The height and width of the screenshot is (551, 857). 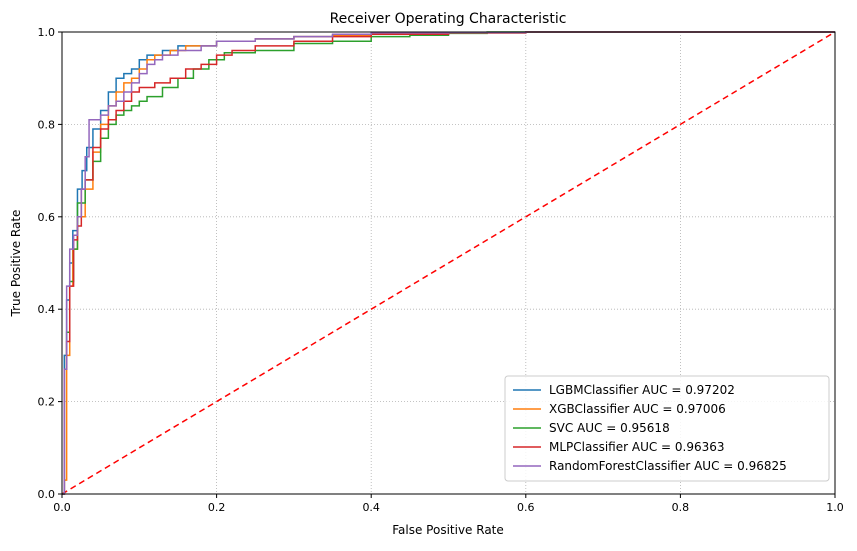 What do you see at coordinates (47, 402) in the screenshot?
I see `y-tick-label: 0.2` at bounding box center [47, 402].